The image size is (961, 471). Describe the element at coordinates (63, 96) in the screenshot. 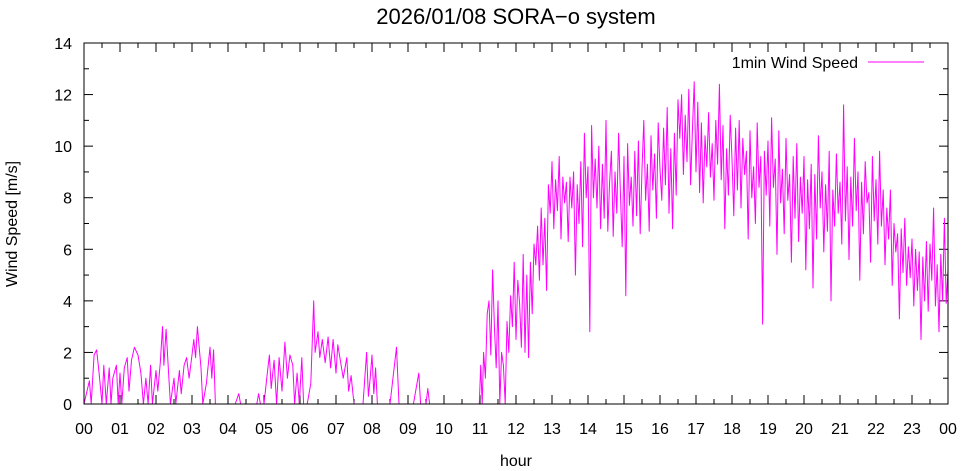

I see `y-tick-label: 12` at that location.